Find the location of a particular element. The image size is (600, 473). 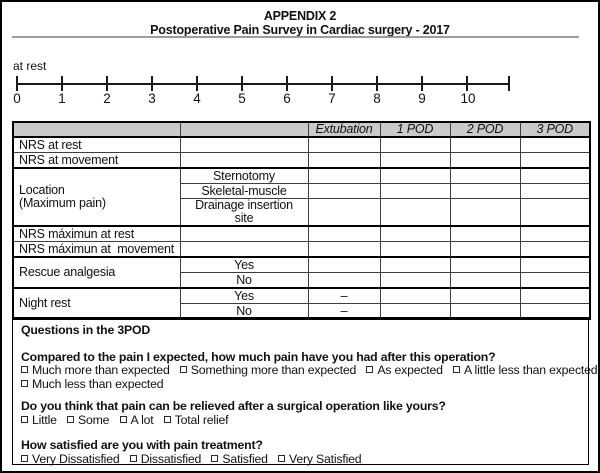

question-1-options-line-2: Much less than expected is located at coordinates (300, 384).